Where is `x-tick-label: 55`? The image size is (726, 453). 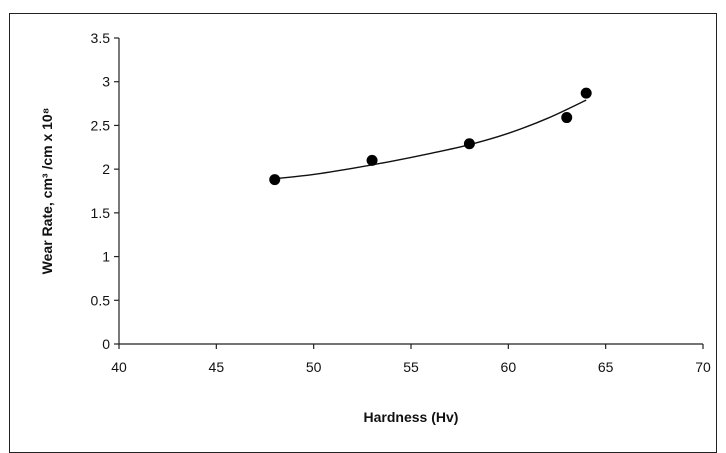
x-tick-label: 55 is located at coordinates (411, 367).